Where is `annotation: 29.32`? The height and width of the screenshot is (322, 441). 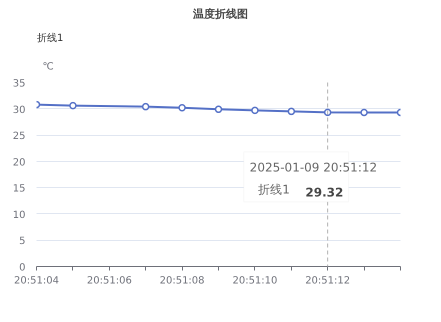
annotation: 29.32 is located at coordinates (324, 193).